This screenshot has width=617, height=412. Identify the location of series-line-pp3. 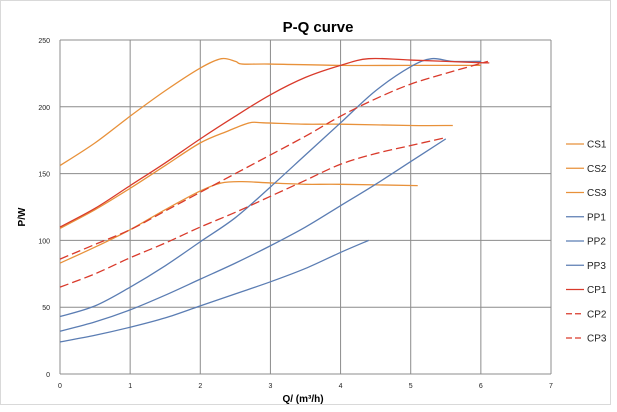
(214, 291).